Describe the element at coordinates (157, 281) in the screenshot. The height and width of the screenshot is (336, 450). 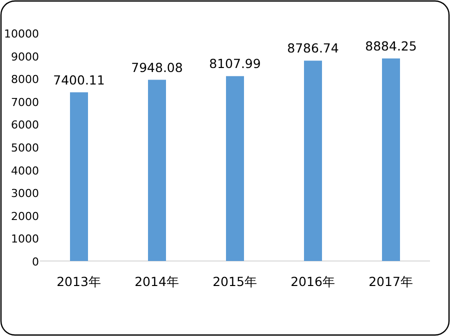
I see `x-tick-label: 2014年` at that location.